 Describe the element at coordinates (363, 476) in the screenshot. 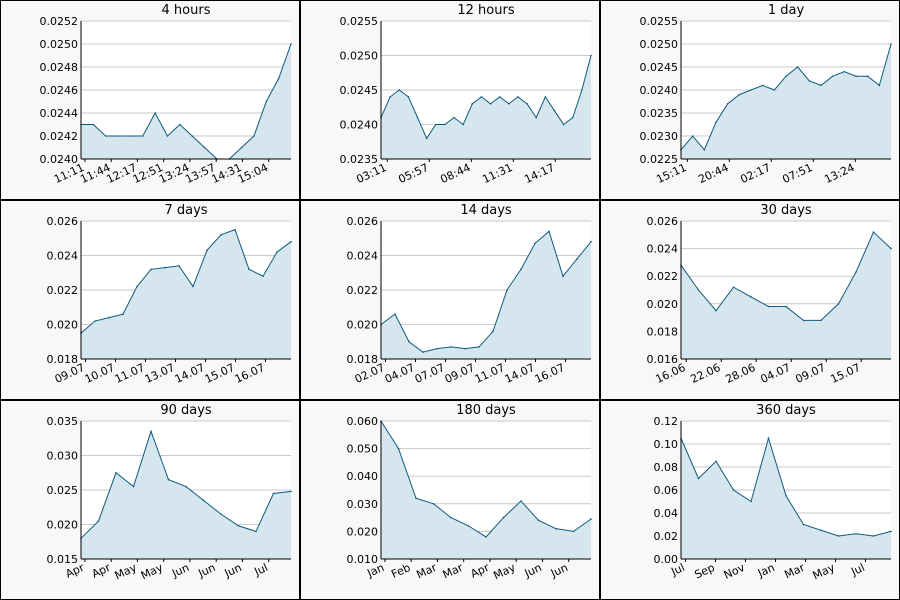

I see `y-tick-label: 0.040` at that location.